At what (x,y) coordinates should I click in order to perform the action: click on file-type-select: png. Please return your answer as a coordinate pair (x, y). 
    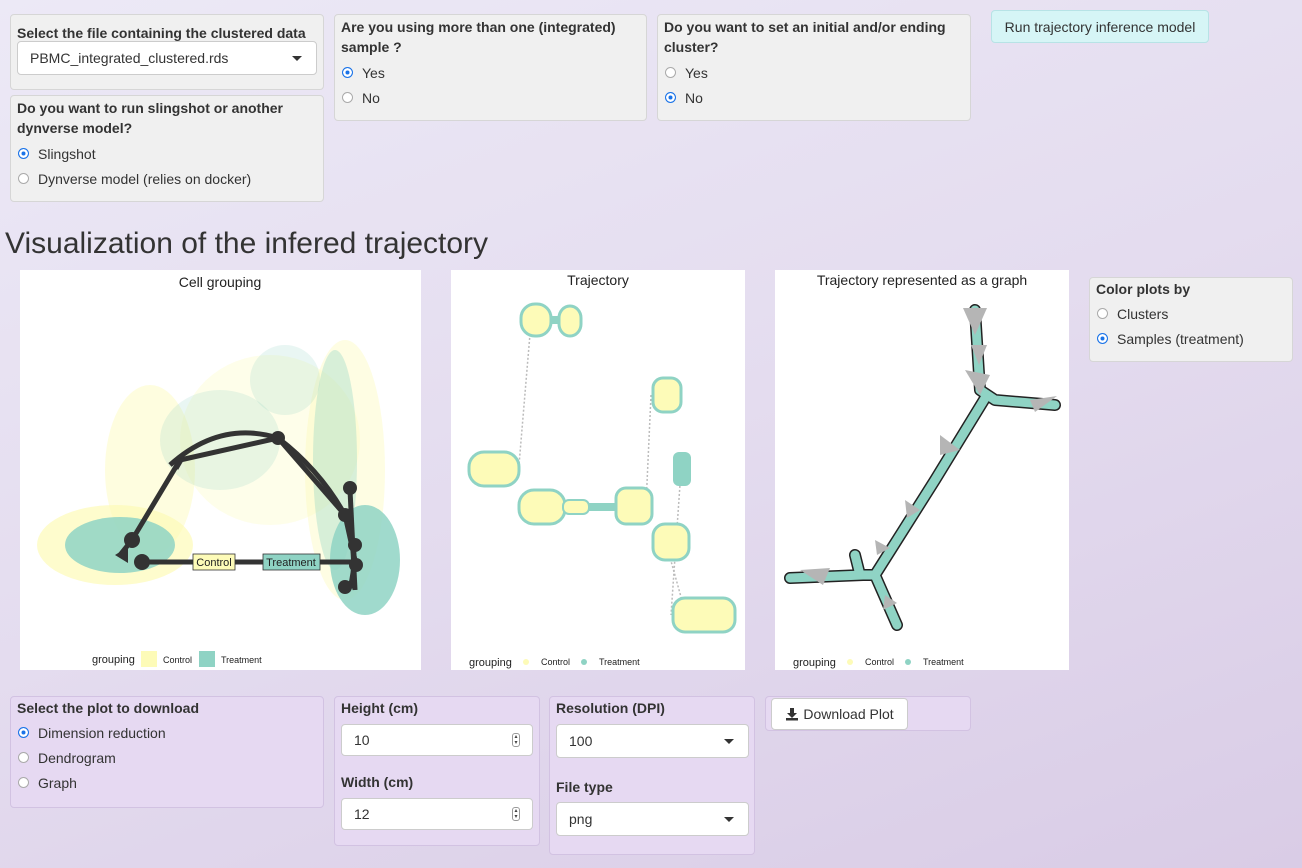
    Looking at the image, I should click on (652, 819).